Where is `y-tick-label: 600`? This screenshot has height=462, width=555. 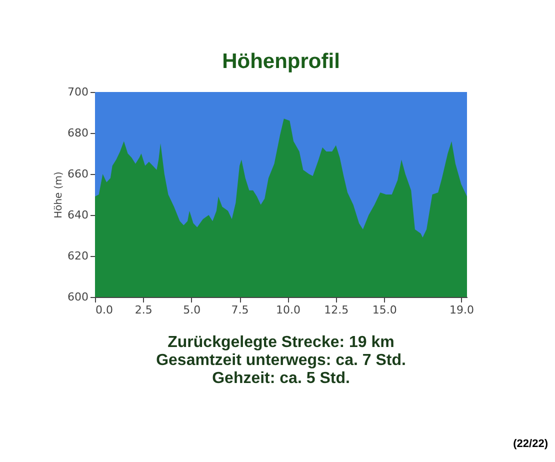
y-tick-label: 600 is located at coordinates (78, 297).